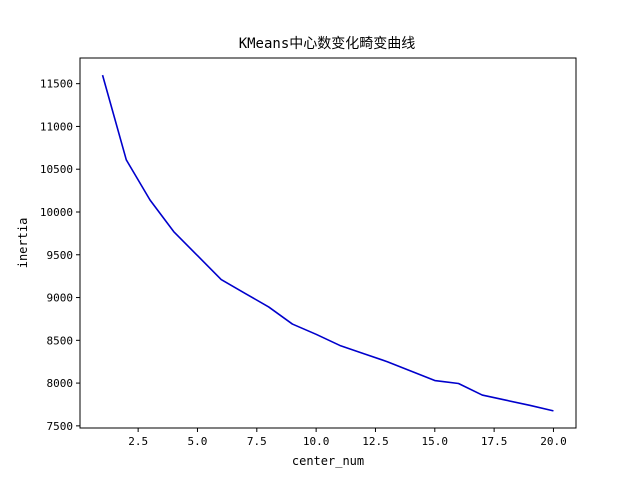  Describe the element at coordinates (56, 84) in the screenshot. I see `y-tick-label: 11500` at that location.